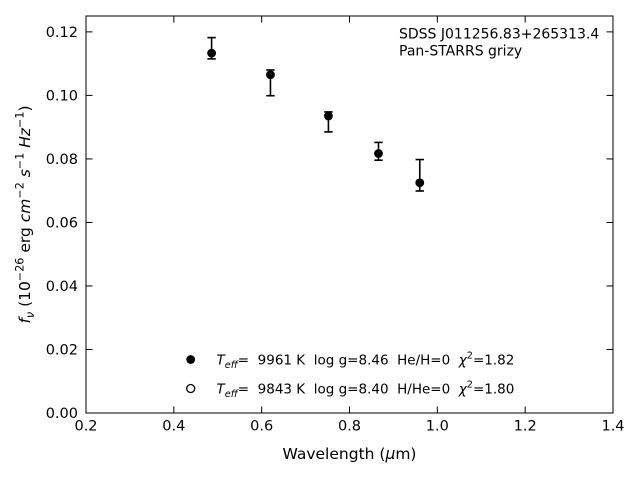  I want to click on legend-row: Teff= 9843 K log g=8.40 H/He=0 χ2=1.80, so click(350, 390).